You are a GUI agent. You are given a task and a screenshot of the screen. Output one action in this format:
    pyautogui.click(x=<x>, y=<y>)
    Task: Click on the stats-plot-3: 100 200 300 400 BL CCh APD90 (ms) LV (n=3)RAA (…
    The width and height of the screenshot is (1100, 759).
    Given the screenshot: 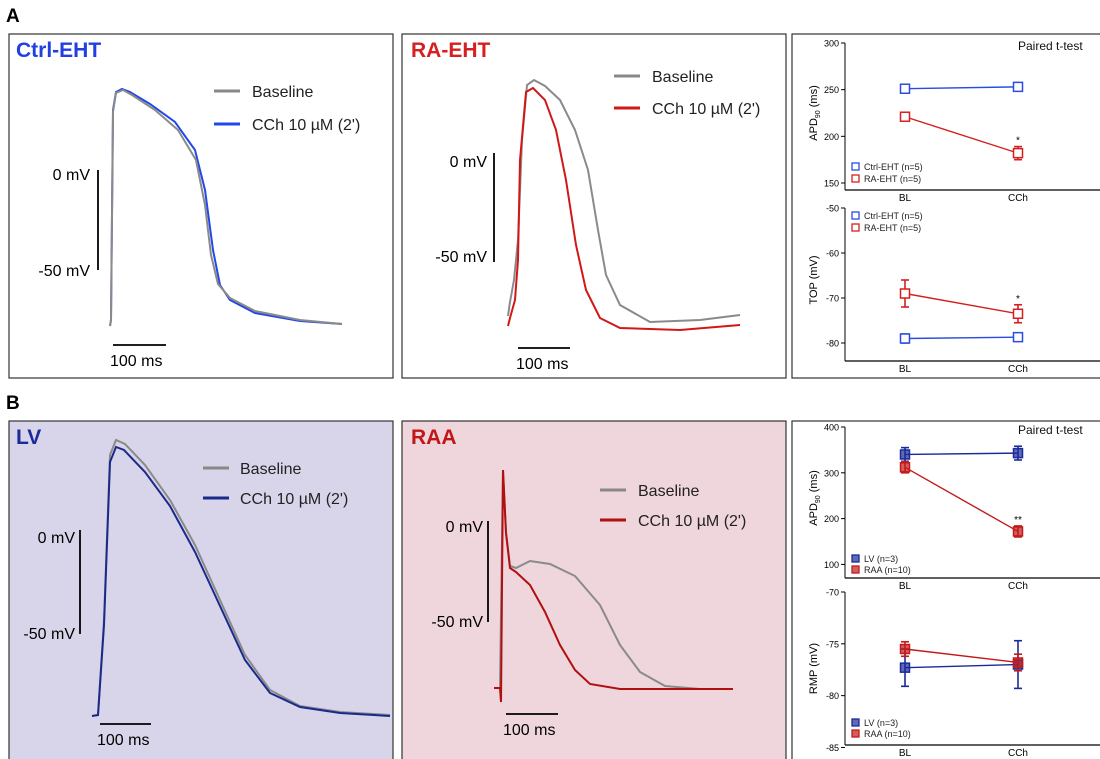 What is the action you would take?
    pyautogui.click(x=954, y=507)
    